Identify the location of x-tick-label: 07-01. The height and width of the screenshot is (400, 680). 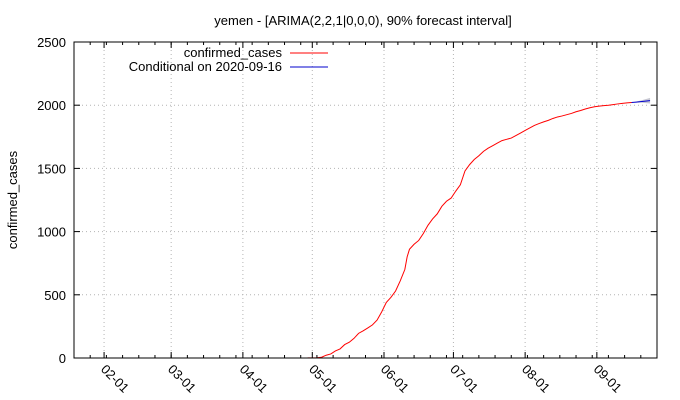
(464, 379).